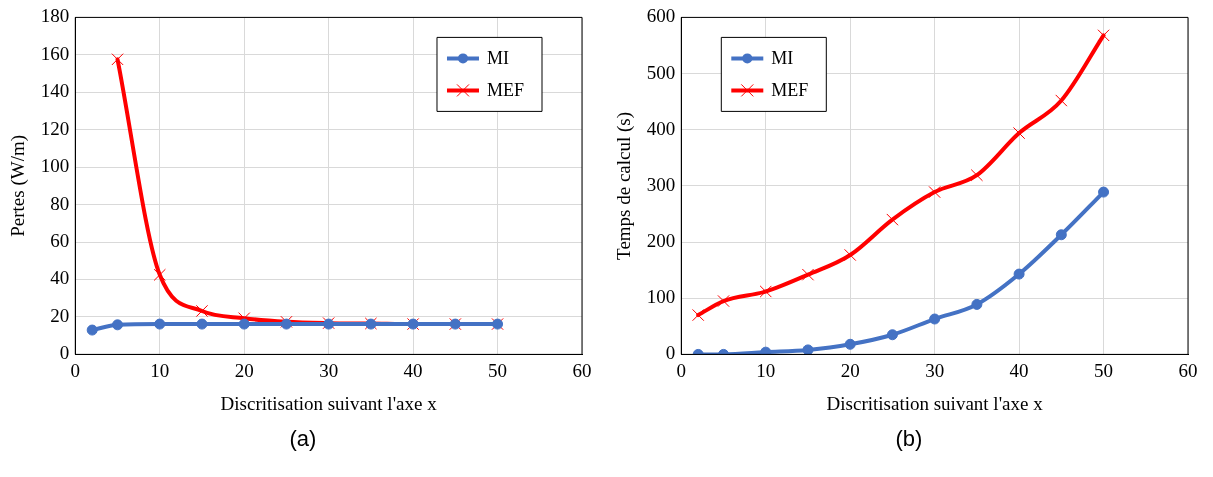 This screenshot has height=477, width=1213. I want to click on y-tick-label: 120, so click(55, 128).